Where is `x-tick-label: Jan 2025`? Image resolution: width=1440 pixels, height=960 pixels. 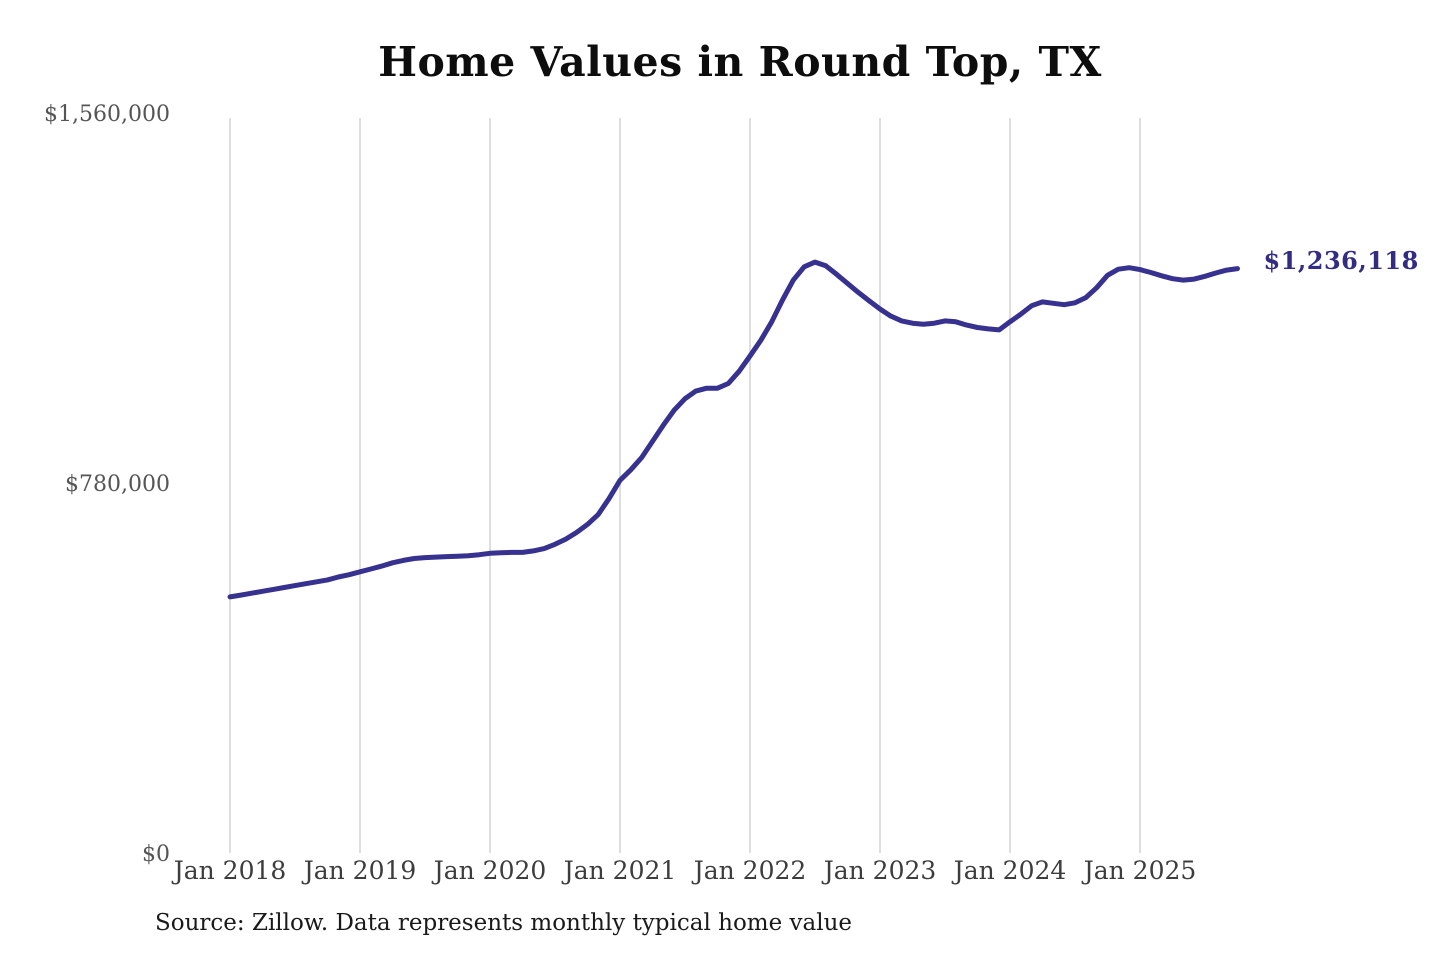 x-tick-label: Jan 2025 is located at coordinates (1140, 870).